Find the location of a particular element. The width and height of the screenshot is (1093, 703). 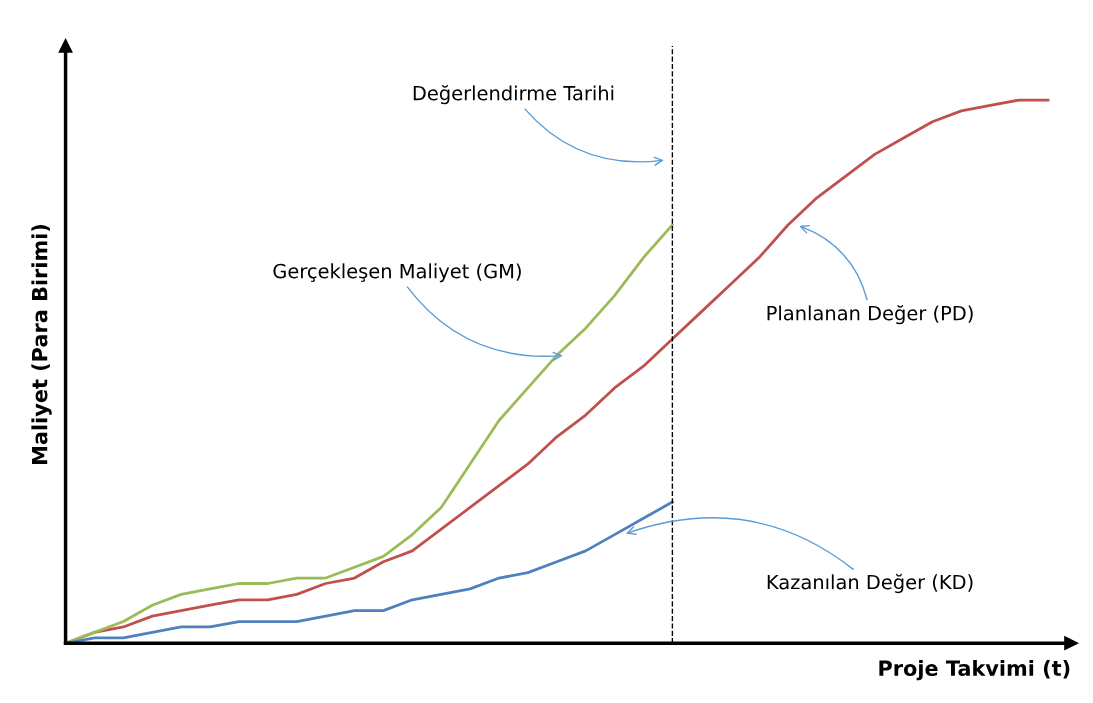

text: Planlanan Değer (PD) is located at coordinates (870, 314).